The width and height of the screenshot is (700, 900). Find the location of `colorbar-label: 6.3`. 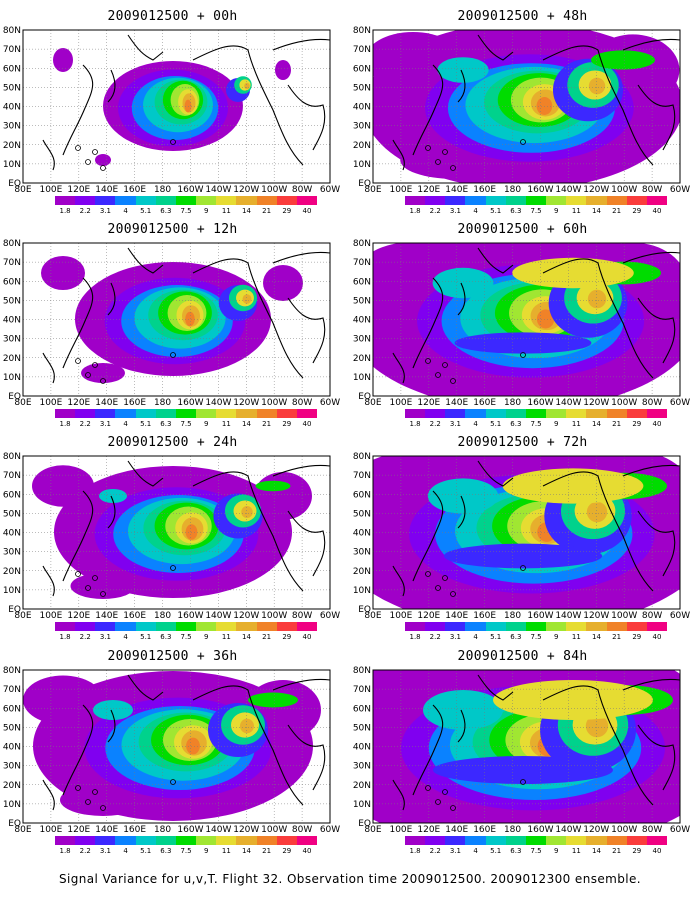

colorbar-label: 6.3 is located at coordinates (166, 851).